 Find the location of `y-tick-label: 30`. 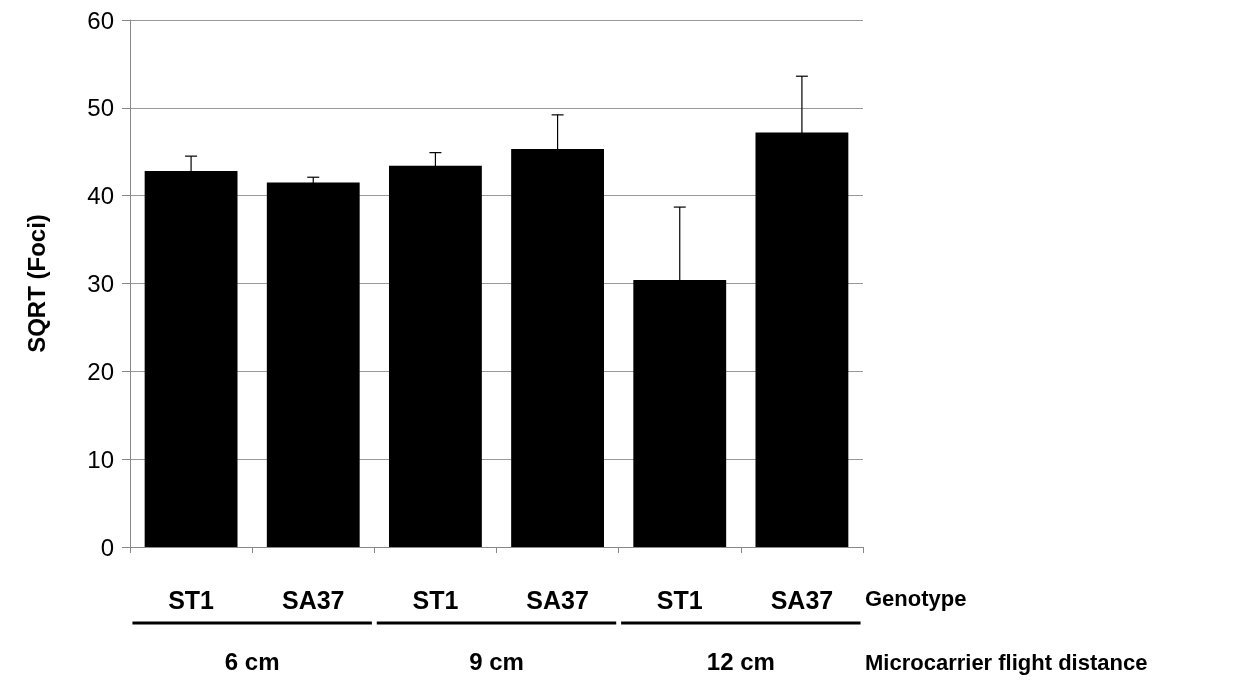

y-tick-label: 30 is located at coordinates (100, 283).